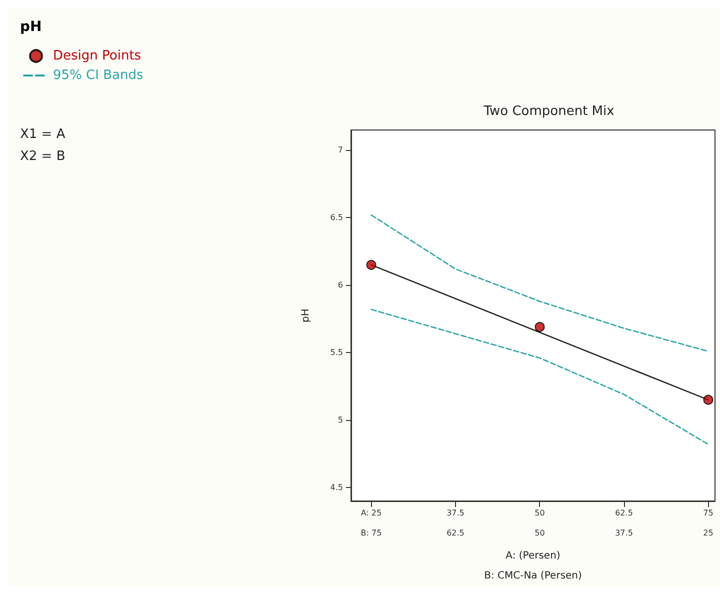 The image size is (720, 594). Describe the element at coordinates (708, 513) in the screenshot. I see `x-tick-label: 75` at that location.